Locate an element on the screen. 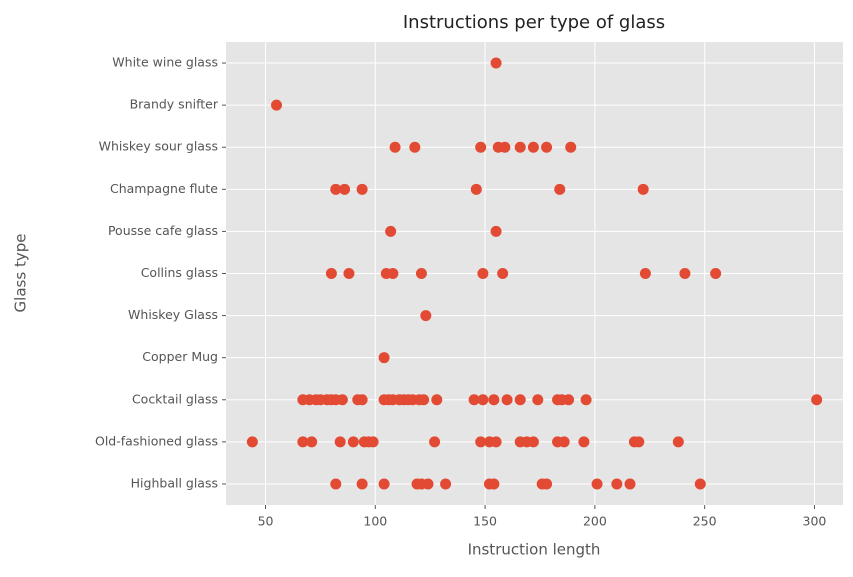  x-tick-label: 100 is located at coordinates (375, 521).